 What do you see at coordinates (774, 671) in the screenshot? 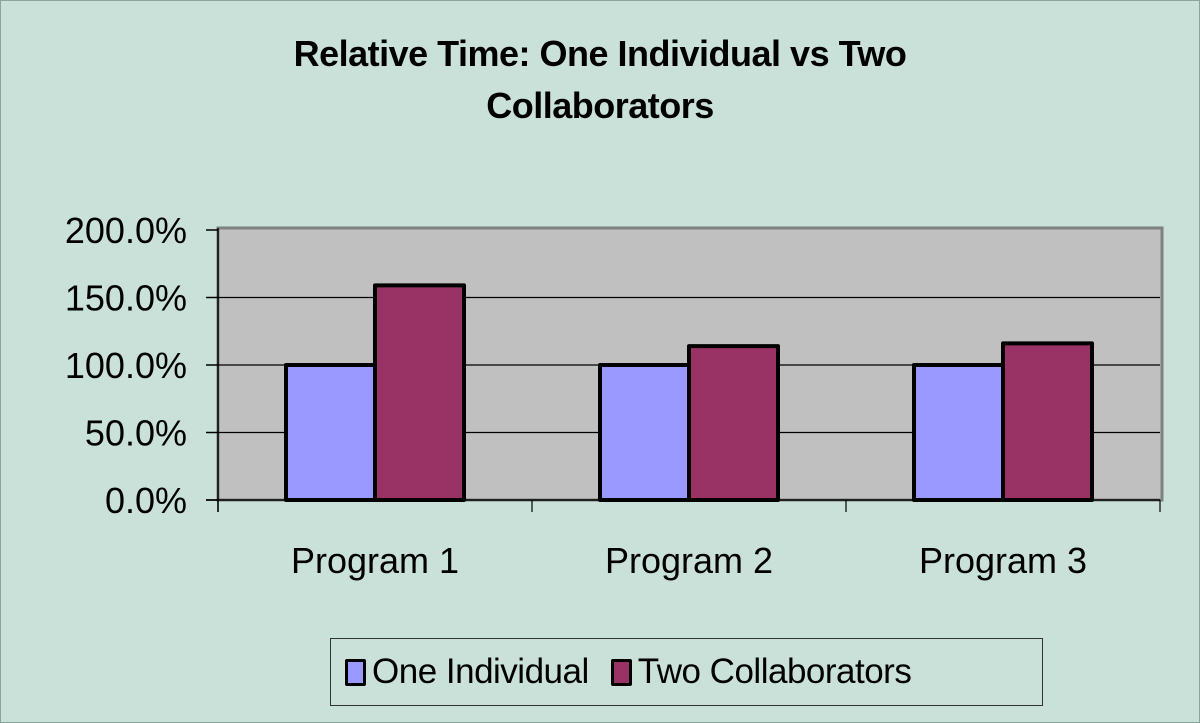
I see `legend-label: Two Collaborators` at bounding box center [774, 671].